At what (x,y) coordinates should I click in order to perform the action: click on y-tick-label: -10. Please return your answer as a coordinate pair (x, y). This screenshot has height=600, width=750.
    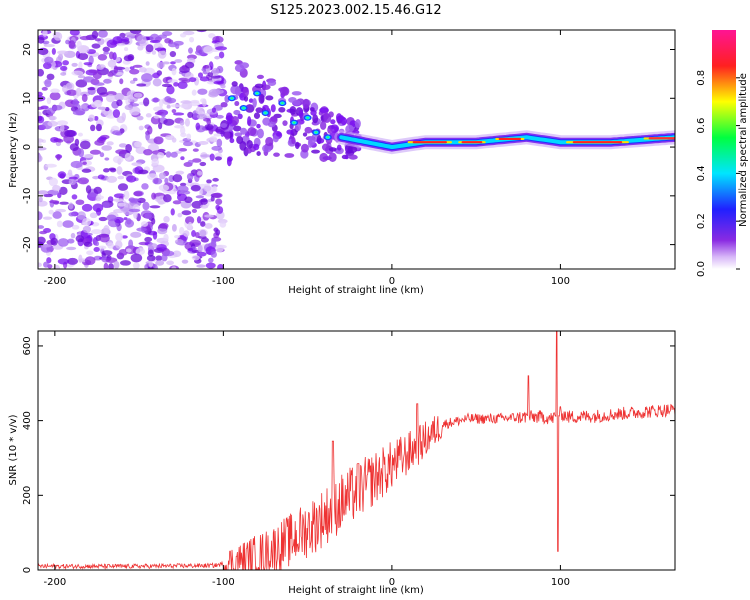
    Looking at the image, I should click on (27, 196).